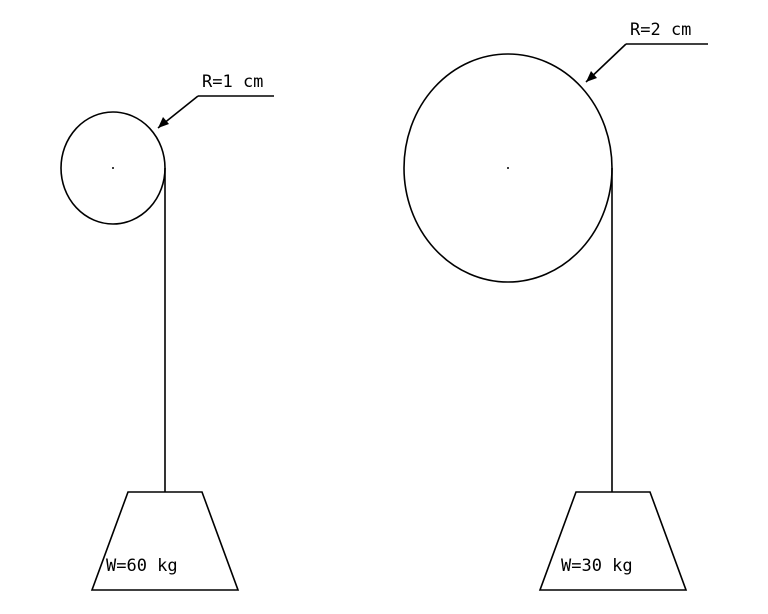 The width and height of the screenshot is (768, 614). What do you see at coordinates (597, 566) in the screenshot?
I see `weight-label-large: W=30 kg` at bounding box center [597, 566].